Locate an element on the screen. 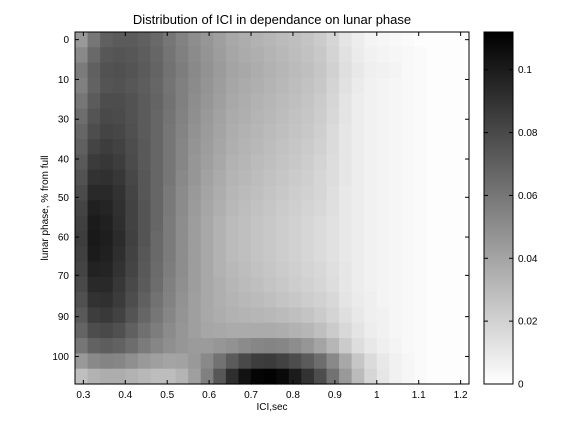 This screenshot has height=432, width=576. x-tick-label: 0.3 is located at coordinates (83, 395).